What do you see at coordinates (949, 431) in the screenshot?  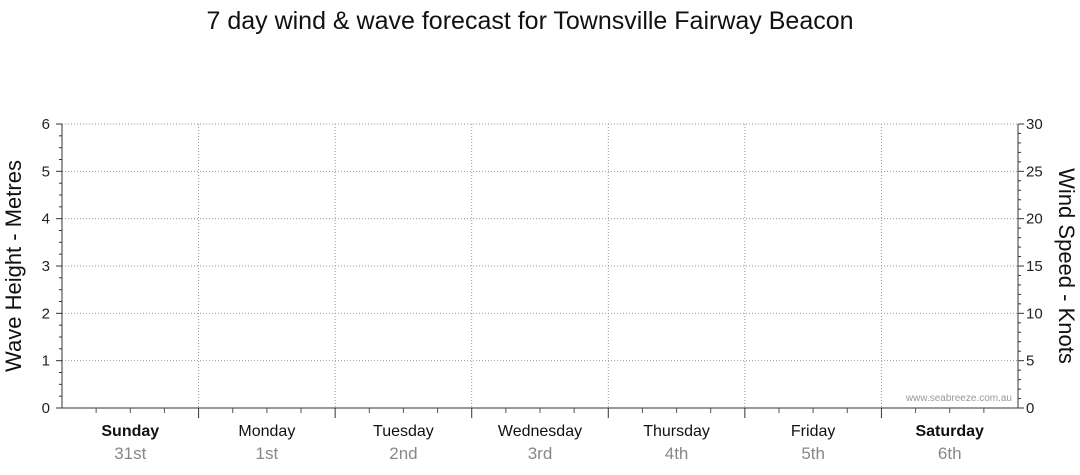 I see `day-label: Saturday` at bounding box center [949, 431].